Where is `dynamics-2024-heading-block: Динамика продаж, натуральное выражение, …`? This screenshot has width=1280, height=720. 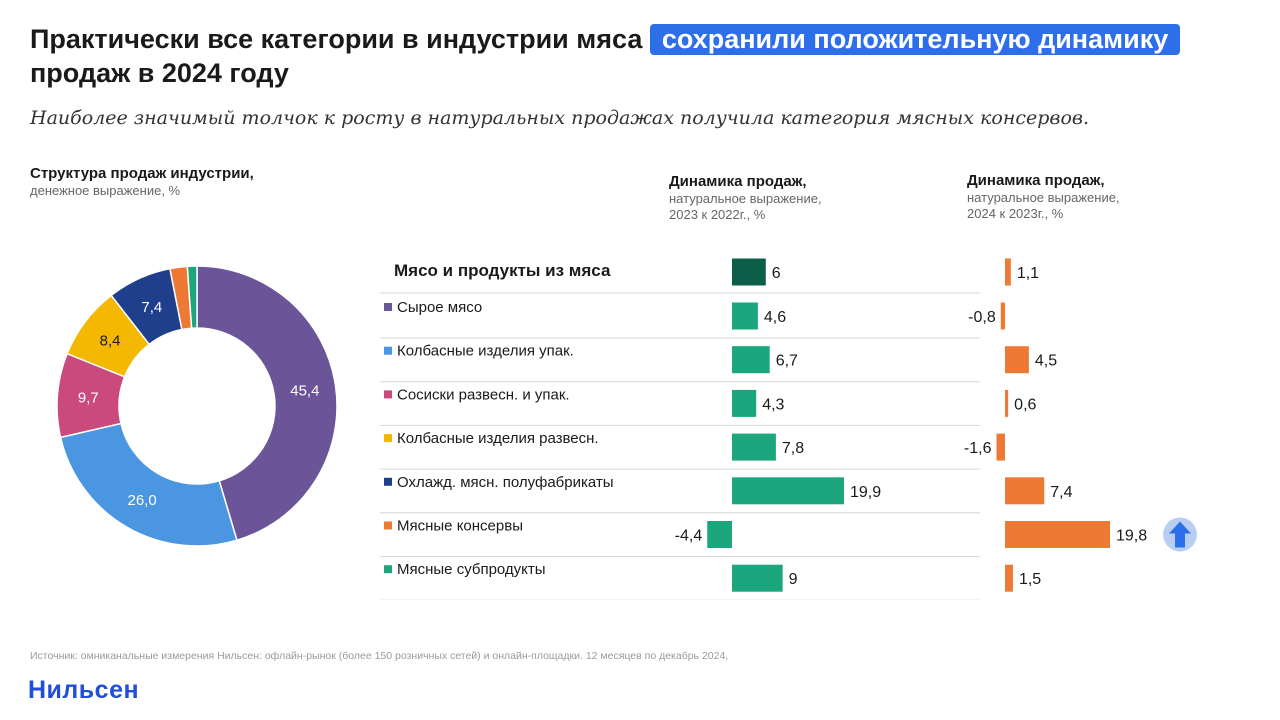 dynamics-2024-heading-block: Динамика продаж, натуральное выражение, … is located at coordinates (1043, 197).